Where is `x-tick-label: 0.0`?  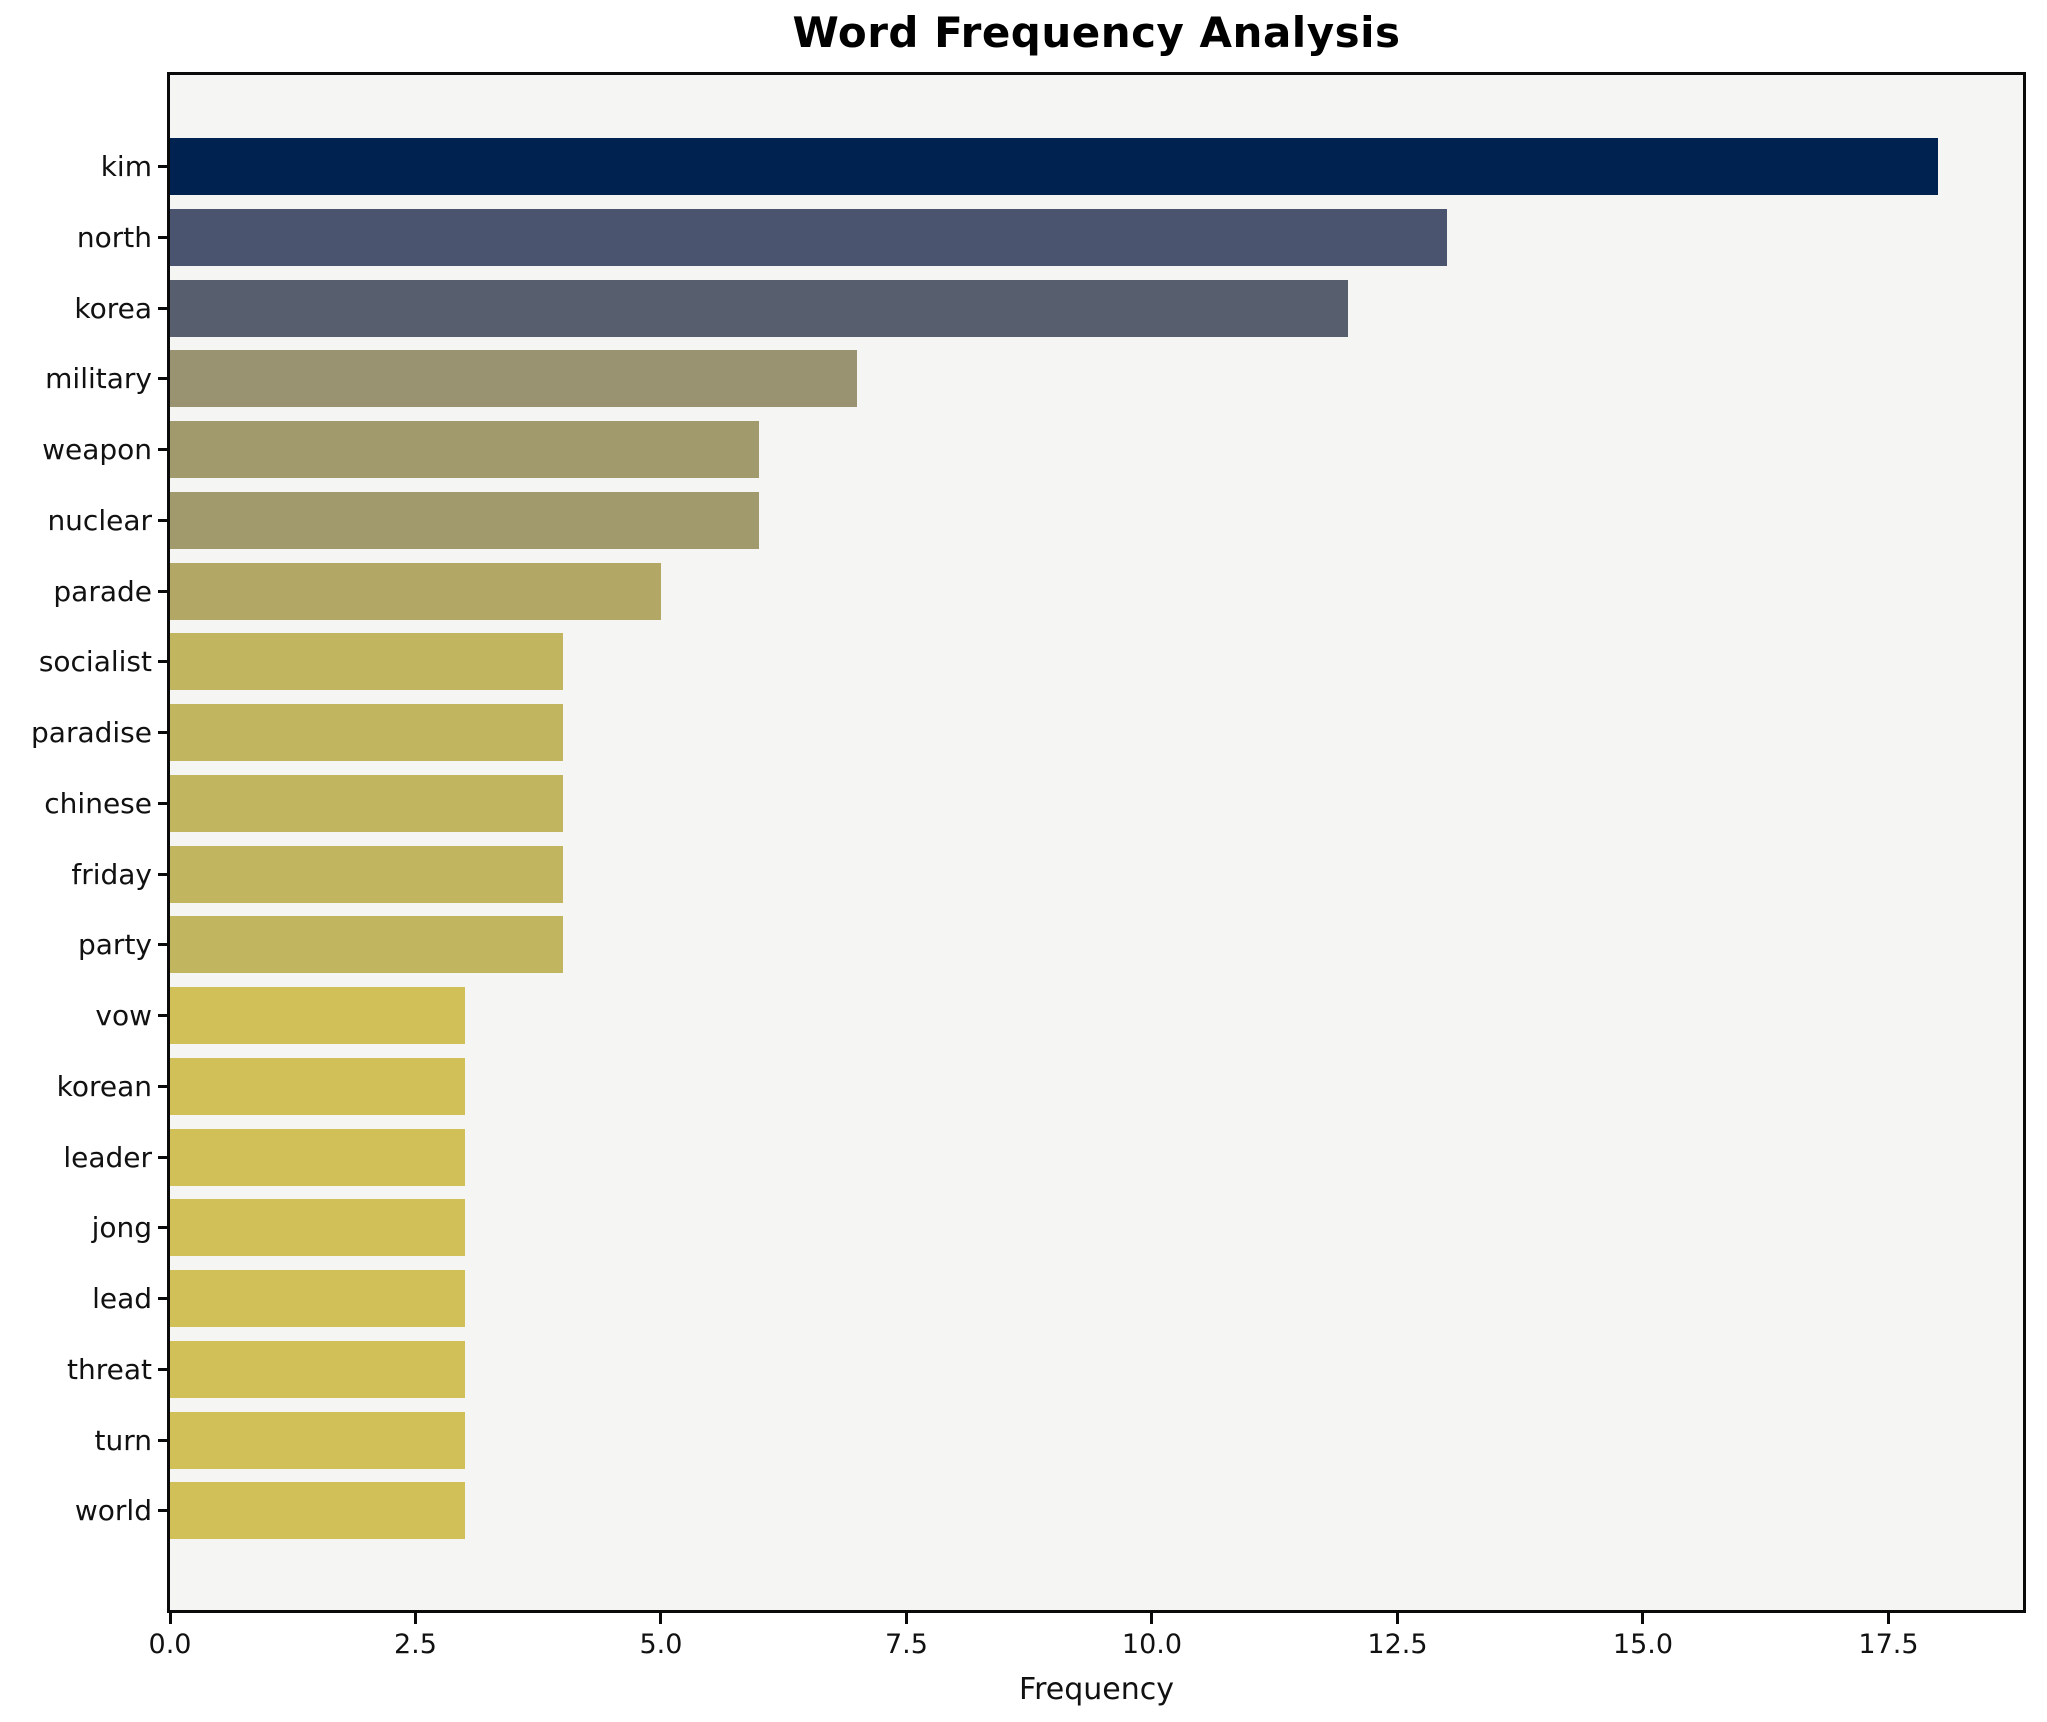 x-tick-label: 0.0 is located at coordinates (170, 1644).